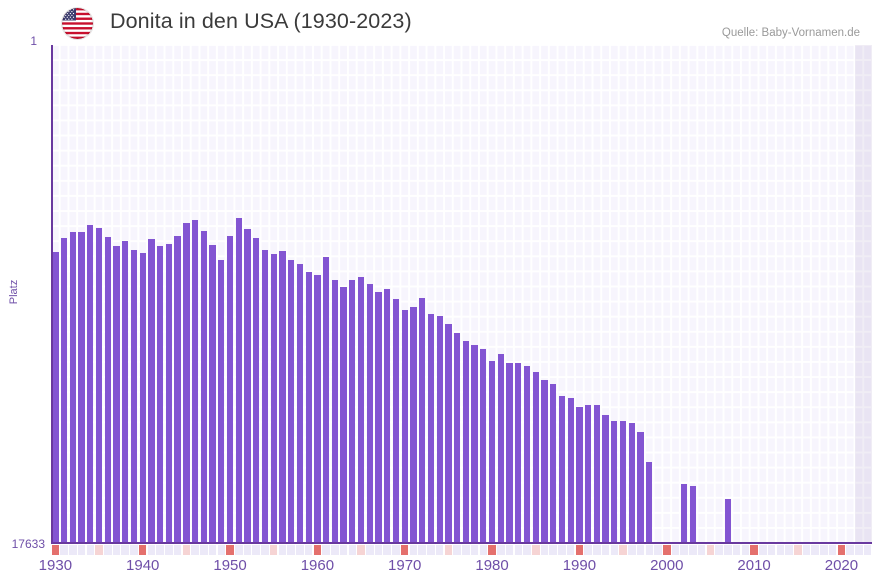 The height and width of the screenshot is (587, 873). Describe the element at coordinates (186, 383) in the screenshot. I see `bar-1945` at that location.